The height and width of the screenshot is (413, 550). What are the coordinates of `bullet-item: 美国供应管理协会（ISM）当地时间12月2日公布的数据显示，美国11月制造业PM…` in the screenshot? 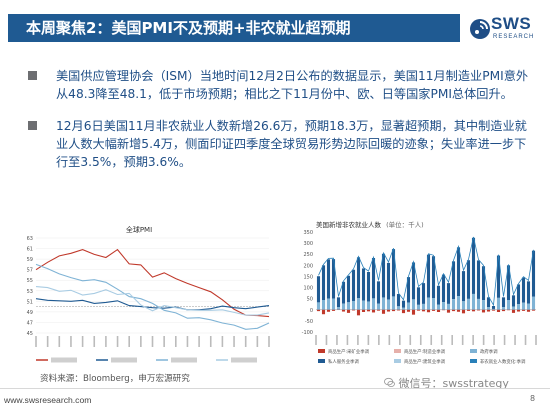 It's located at (280, 85).